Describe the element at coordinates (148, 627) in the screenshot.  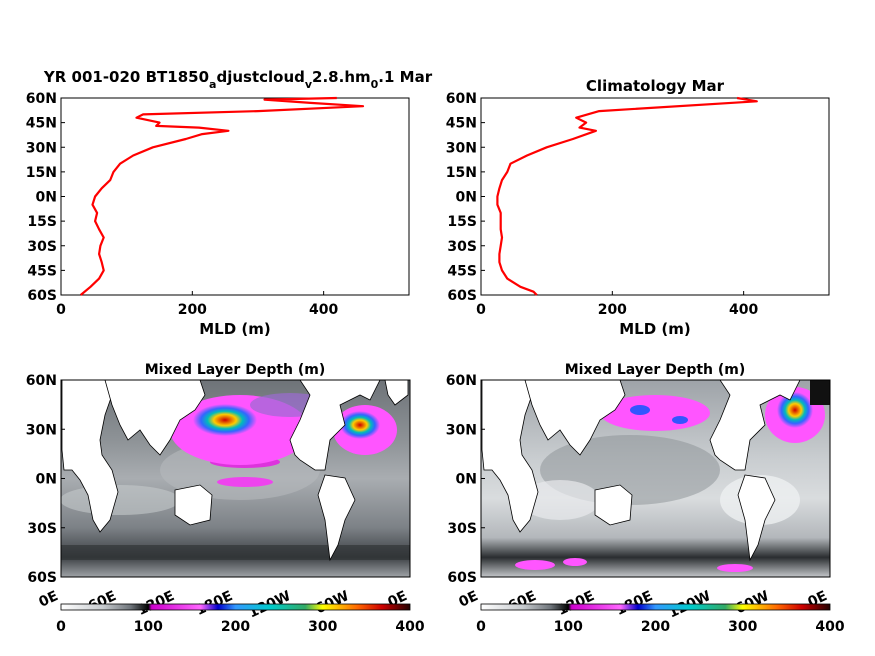
I see `colorbar1-tick-label: 100` at that location.